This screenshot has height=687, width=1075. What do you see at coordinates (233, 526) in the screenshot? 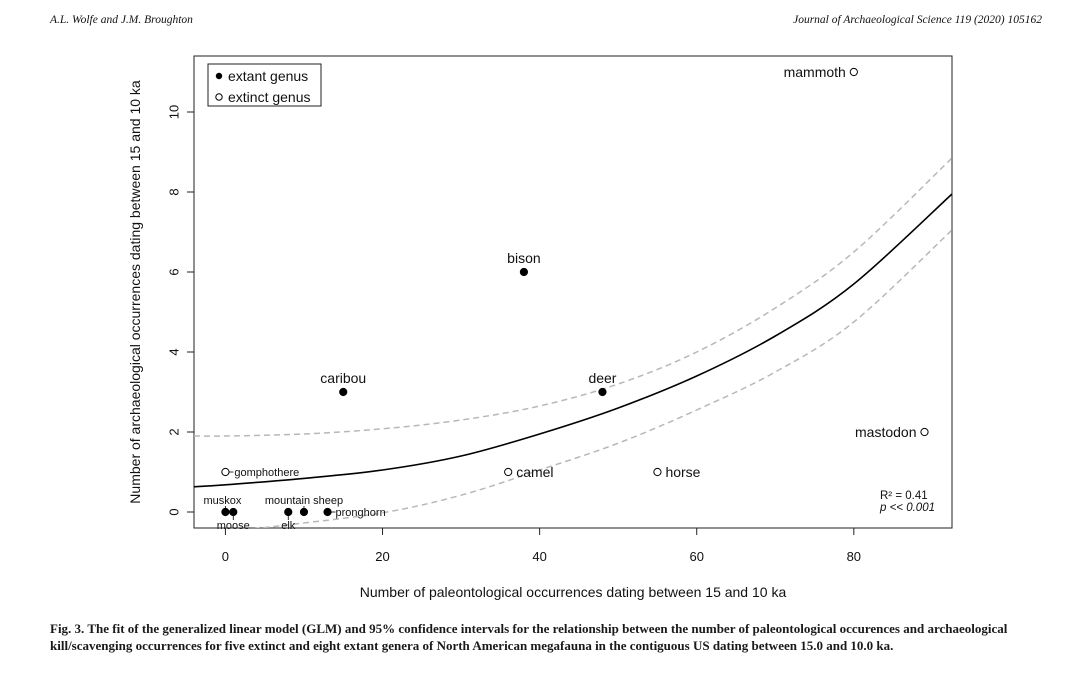
I see `point-label-moose: moose` at bounding box center [233, 526].